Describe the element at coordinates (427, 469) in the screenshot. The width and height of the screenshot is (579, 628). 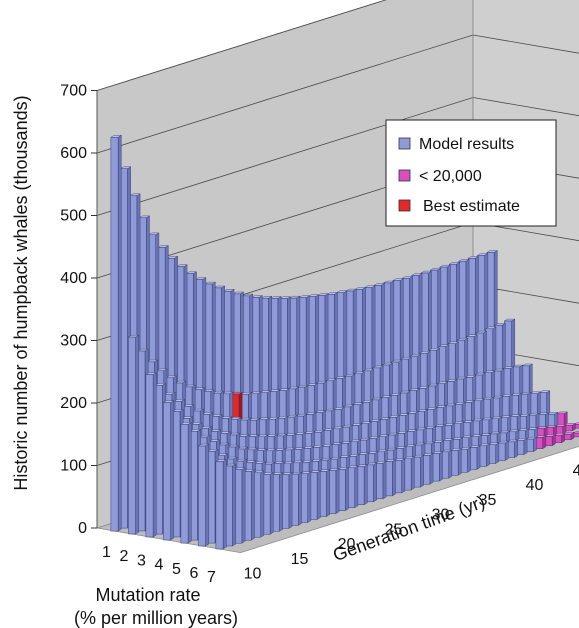
I see `bar-mu7-gen32` at that location.